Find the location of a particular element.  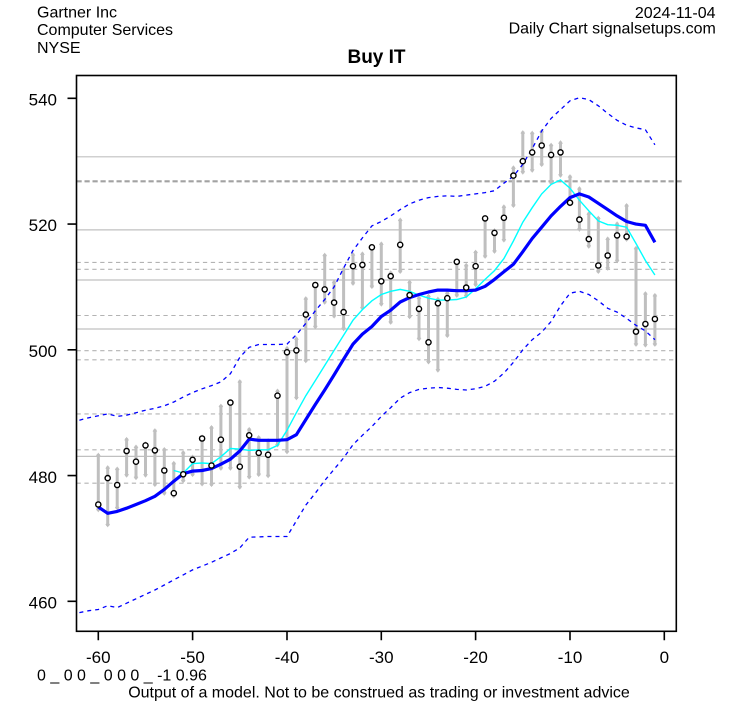

svg-text: -10 is located at coordinates (570, 657).